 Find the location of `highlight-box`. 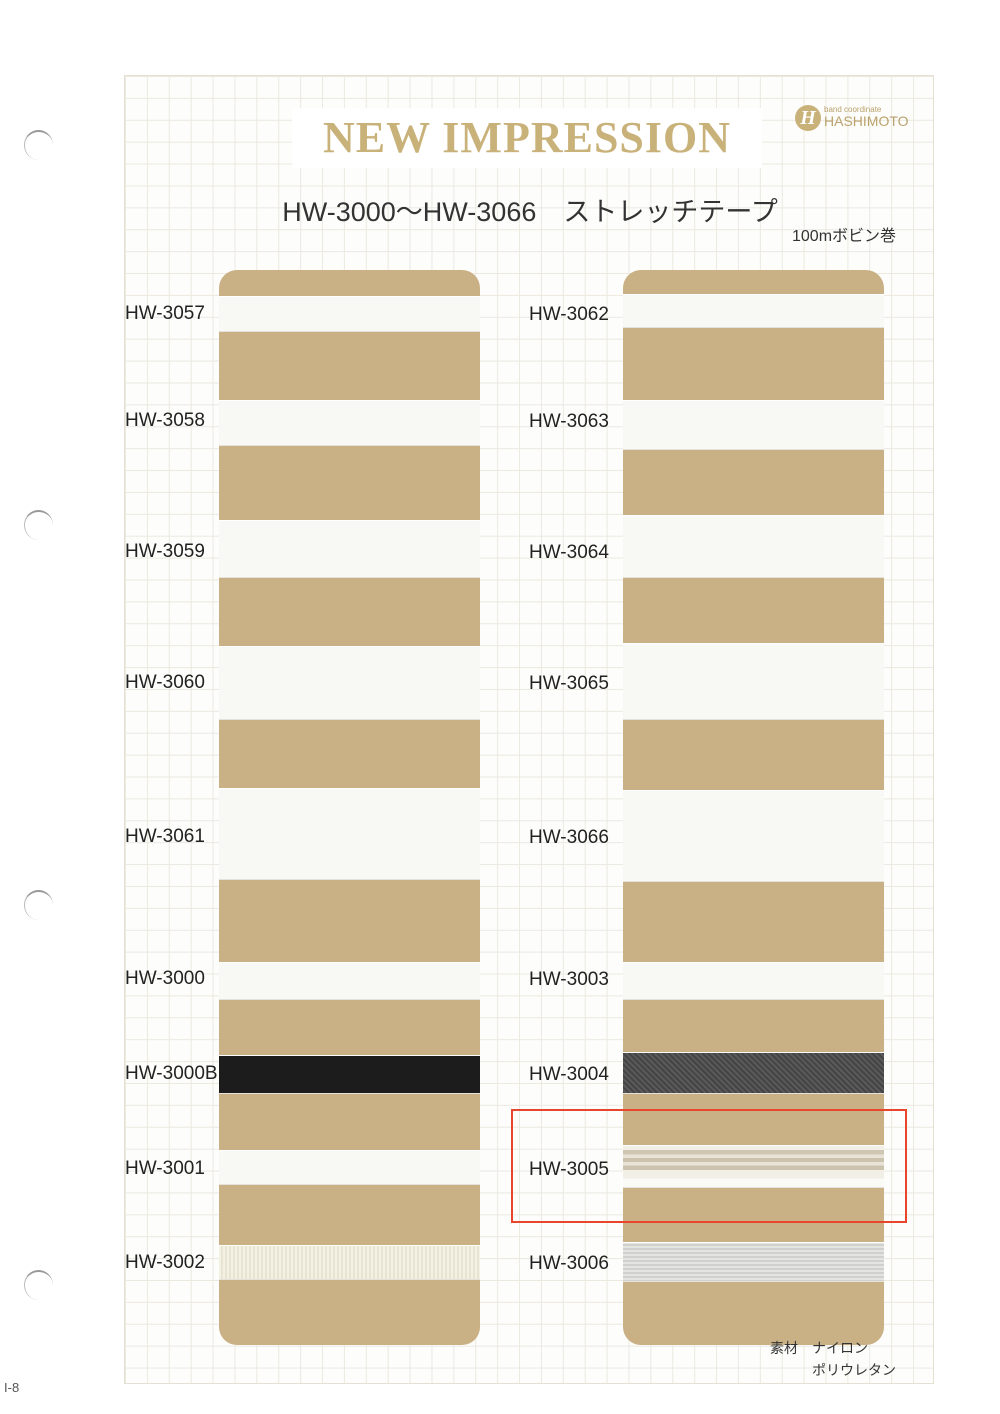

highlight-box is located at coordinates (709, 1166).